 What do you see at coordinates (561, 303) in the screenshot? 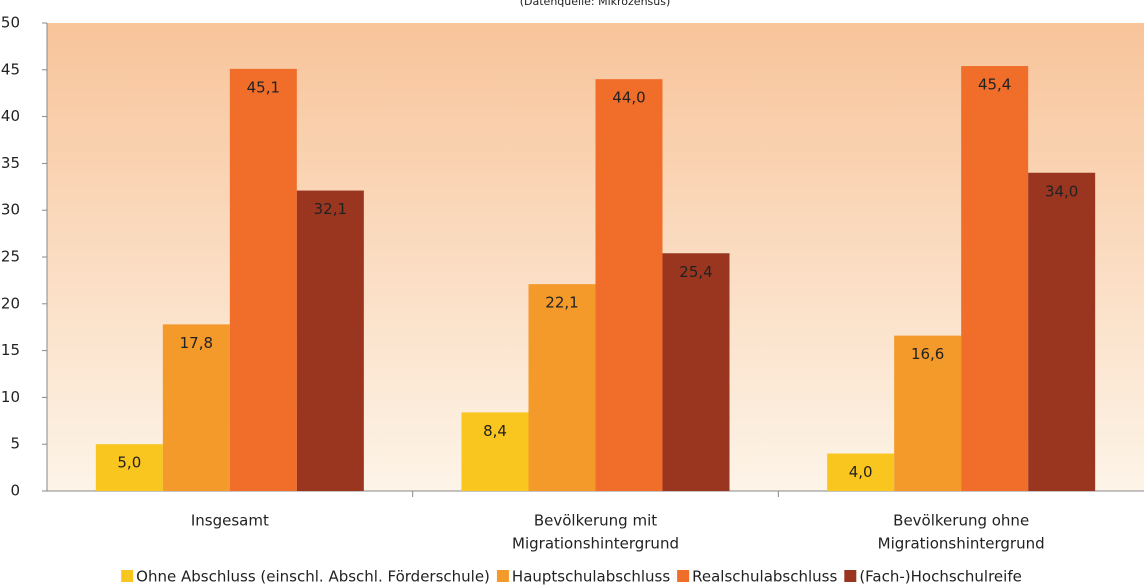
I see `data-label: 22,1` at bounding box center [561, 303].